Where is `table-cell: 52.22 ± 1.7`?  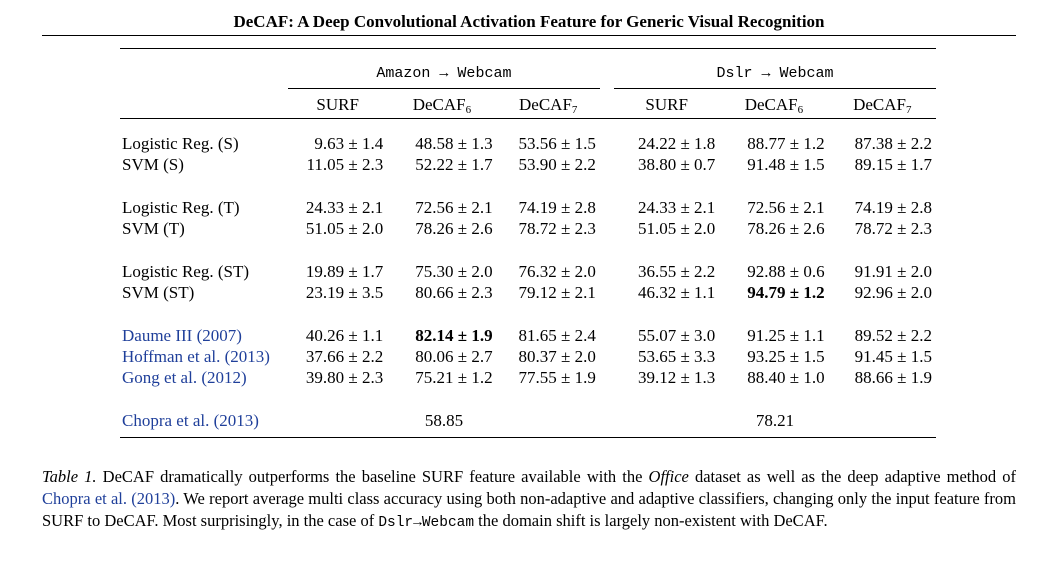
table-cell: 52.22 ± 1.7 is located at coordinates (454, 164).